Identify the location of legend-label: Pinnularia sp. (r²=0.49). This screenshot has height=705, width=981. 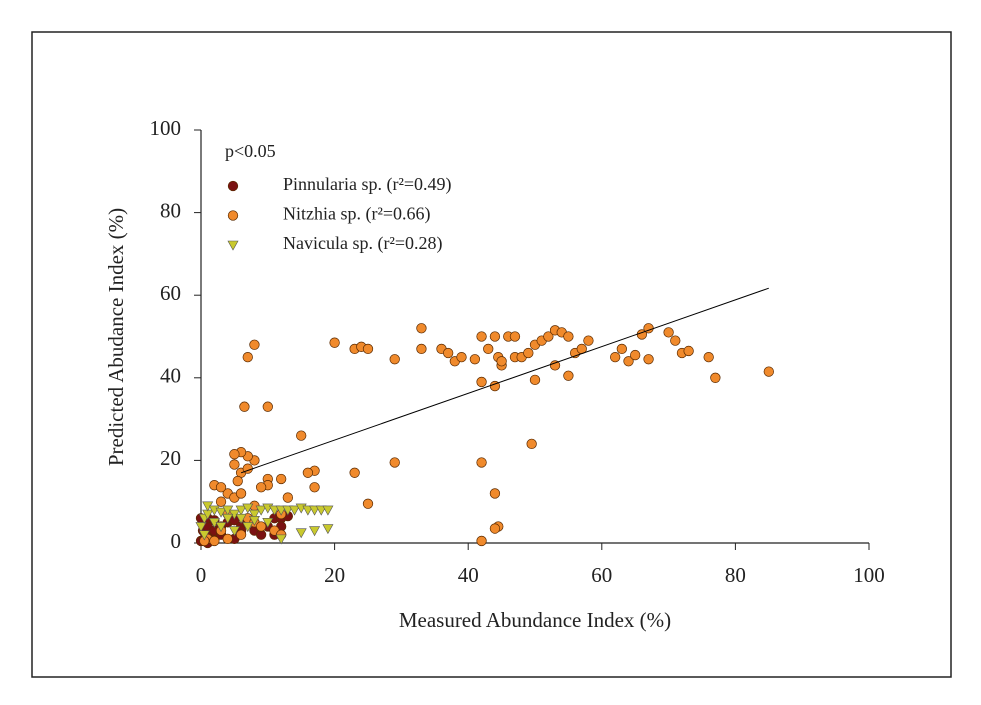
(367, 184).